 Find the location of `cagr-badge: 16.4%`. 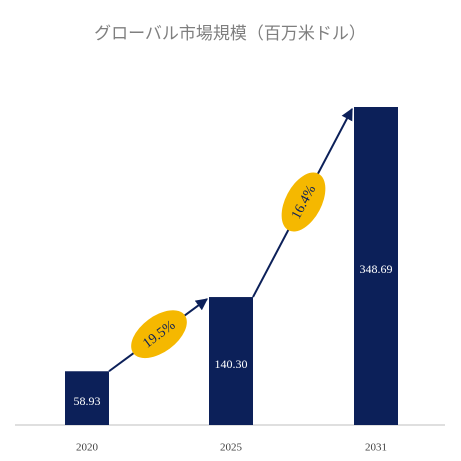

cagr-badge: 16.4% is located at coordinates (303, 202).